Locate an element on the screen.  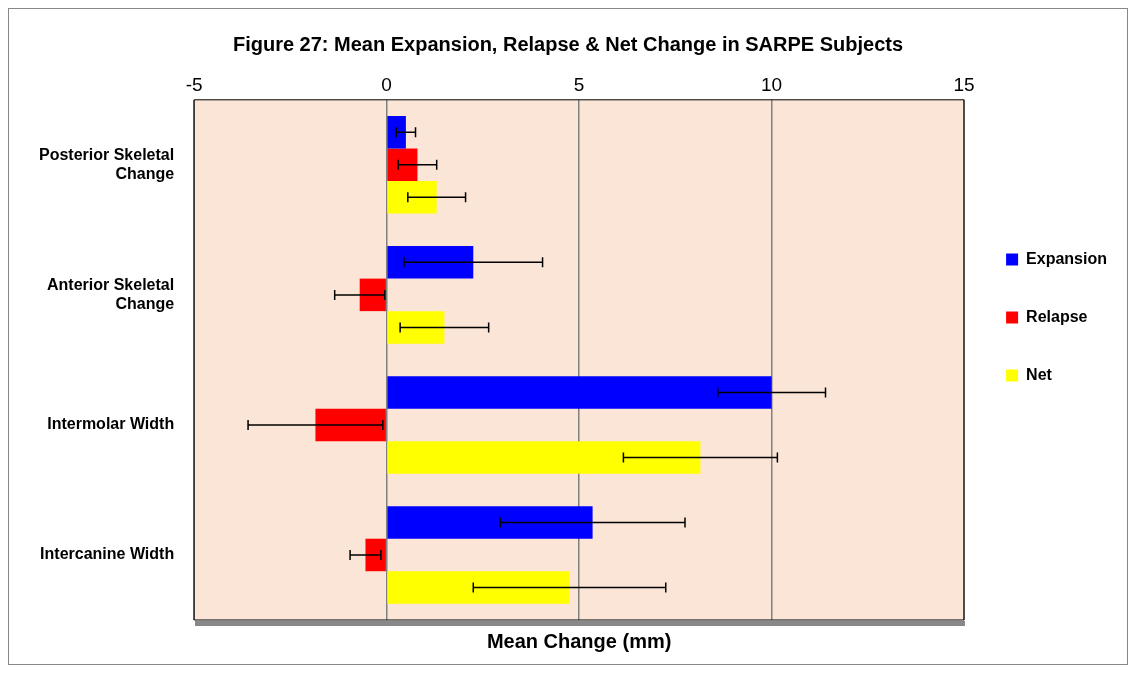
y-tick-label: Anterior Skeletal Change is located at coordinates (111, 293).